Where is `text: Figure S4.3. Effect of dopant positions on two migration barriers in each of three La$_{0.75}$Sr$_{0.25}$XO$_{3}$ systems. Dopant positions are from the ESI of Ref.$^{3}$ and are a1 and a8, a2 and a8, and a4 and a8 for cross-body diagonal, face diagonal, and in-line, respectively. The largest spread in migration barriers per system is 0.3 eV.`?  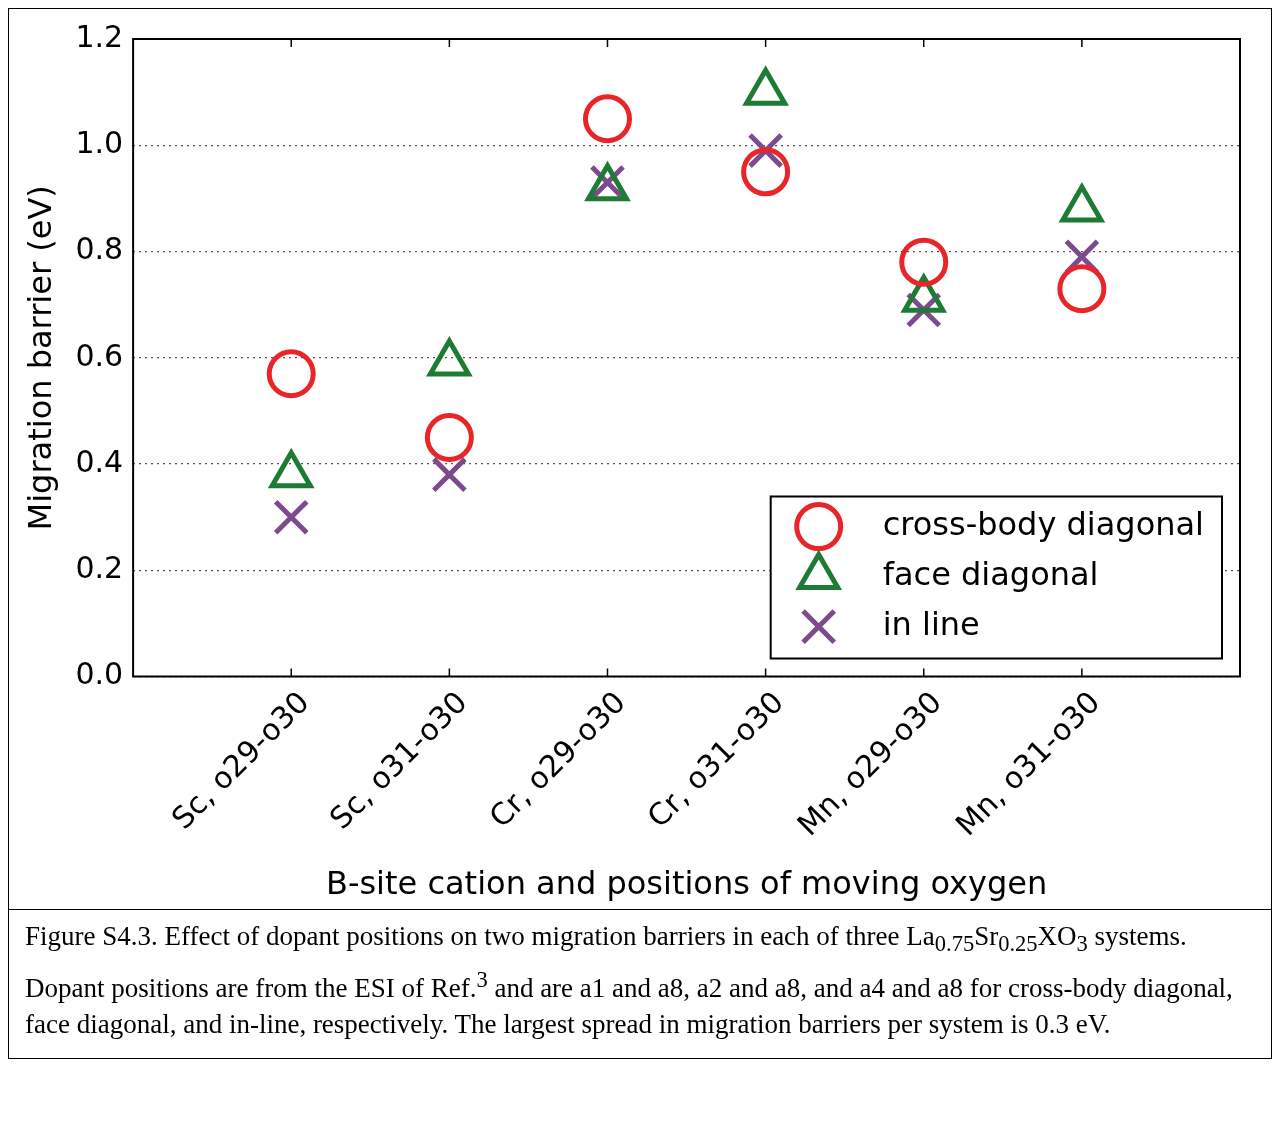
text: Figure S4.3. Effect of dopant positions on two migration barriers in each of three La$_{0.75}$Sr$_{0.25}$XO$_{3}$ systems. Dopant positions are from the ESI of Ref.$^{3}$ and are a1 and a8, a2 and a8, and a4 and a8 for cross-body diagonal, face diagonal, and in-line, respectively. The largest spread in migration barriers per system is 0.3 eV. is located at coordinates (629, 980).